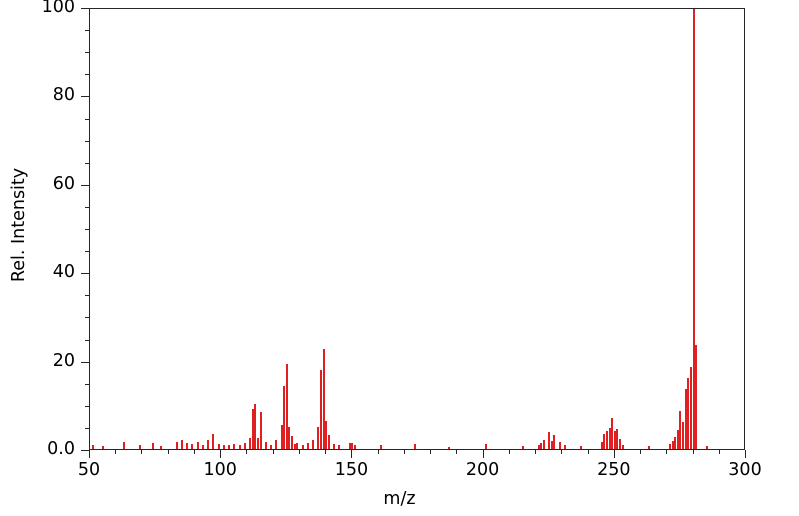 The width and height of the screenshot is (799, 516). Describe the element at coordinates (745, 470) in the screenshot. I see `x-tick-label: 300` at that location.